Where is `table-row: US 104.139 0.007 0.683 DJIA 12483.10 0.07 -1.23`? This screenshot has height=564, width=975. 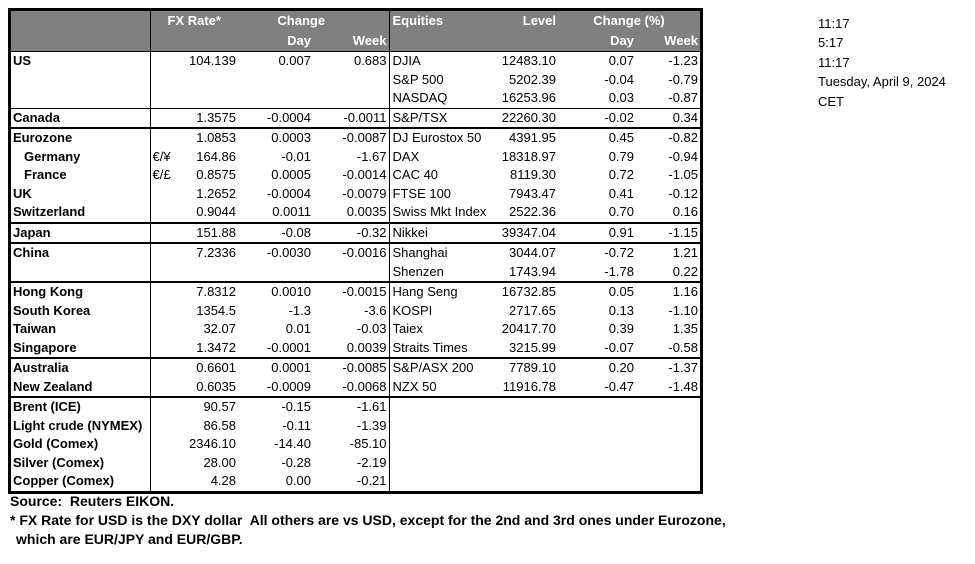
table-row: US 104.139 0.007 0.683 DJIA 12483.10 0.07 -1.23 is located at coordinates (355, 61).